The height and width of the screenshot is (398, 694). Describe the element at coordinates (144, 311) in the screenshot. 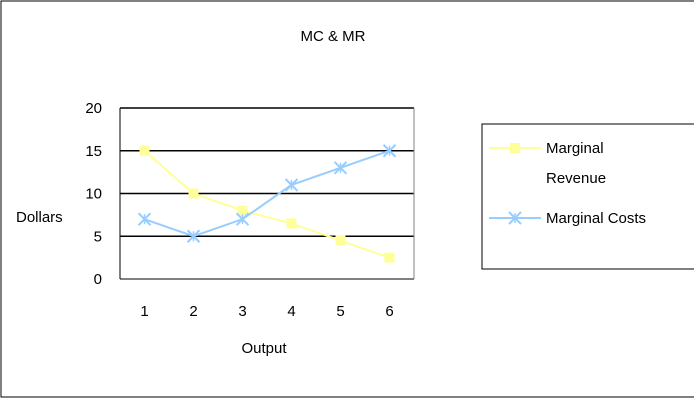

I see `x-tick-label: 1` at that location.